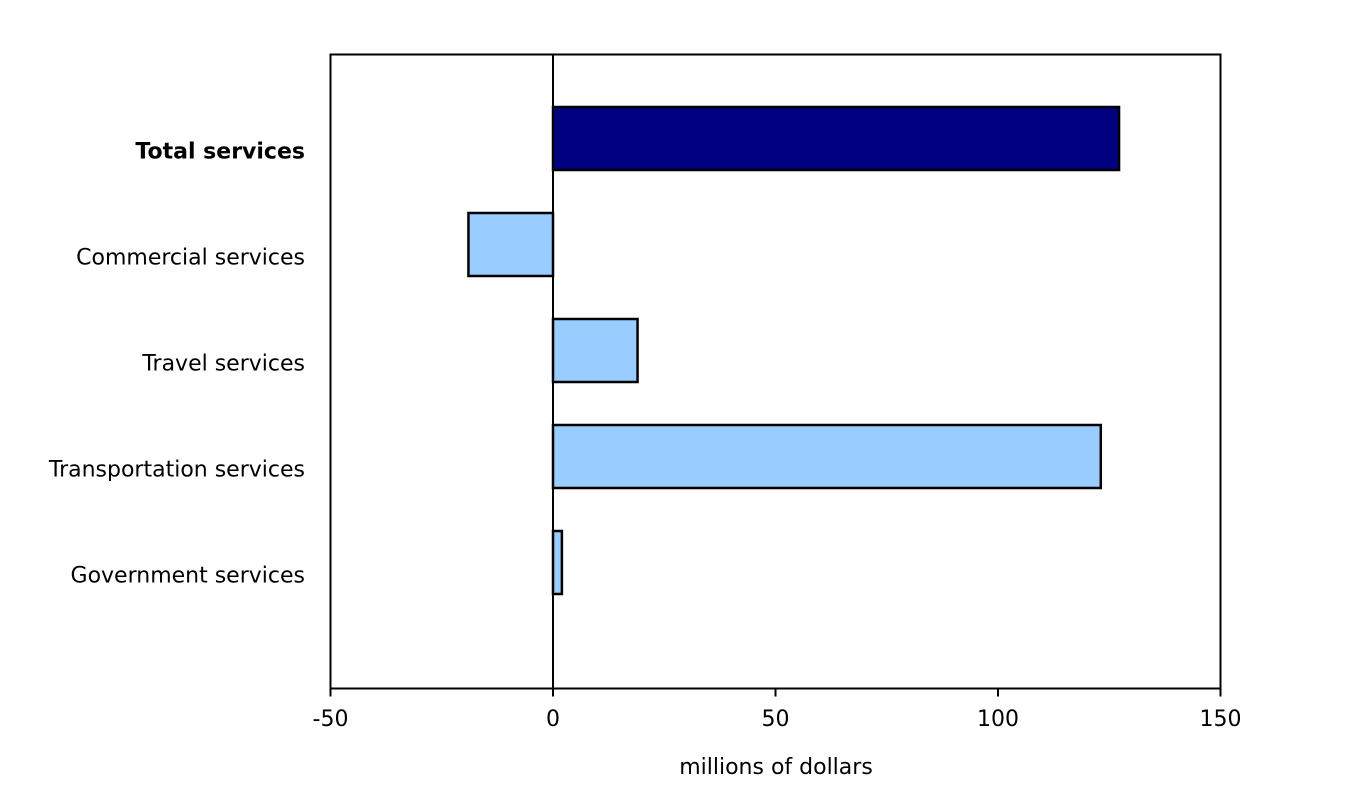 This screenshot has width=1366, height=796. I want to click on x-tick-label: 0, so click(553, 719).